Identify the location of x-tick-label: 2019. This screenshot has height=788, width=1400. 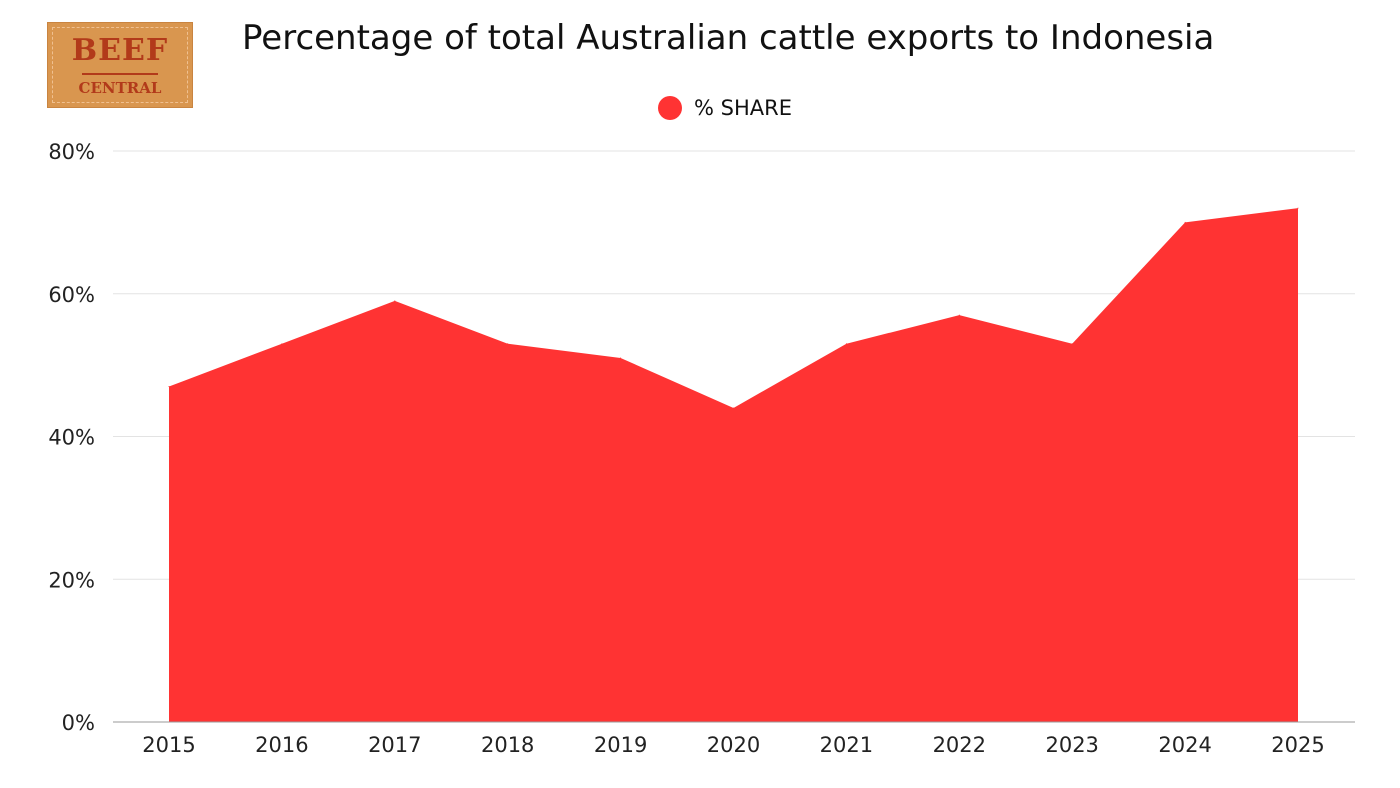
(620, 745).